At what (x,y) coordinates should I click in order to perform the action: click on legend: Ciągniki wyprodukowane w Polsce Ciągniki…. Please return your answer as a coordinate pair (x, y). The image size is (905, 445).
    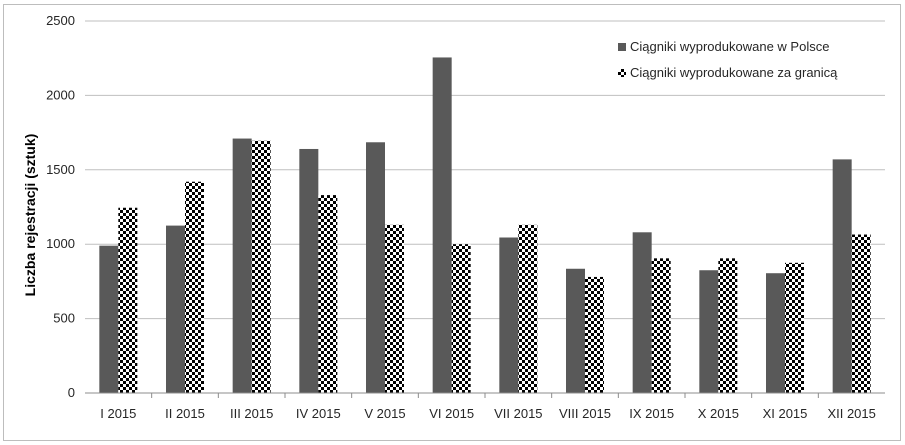
    Looking at the image, I should click on (728, 59).